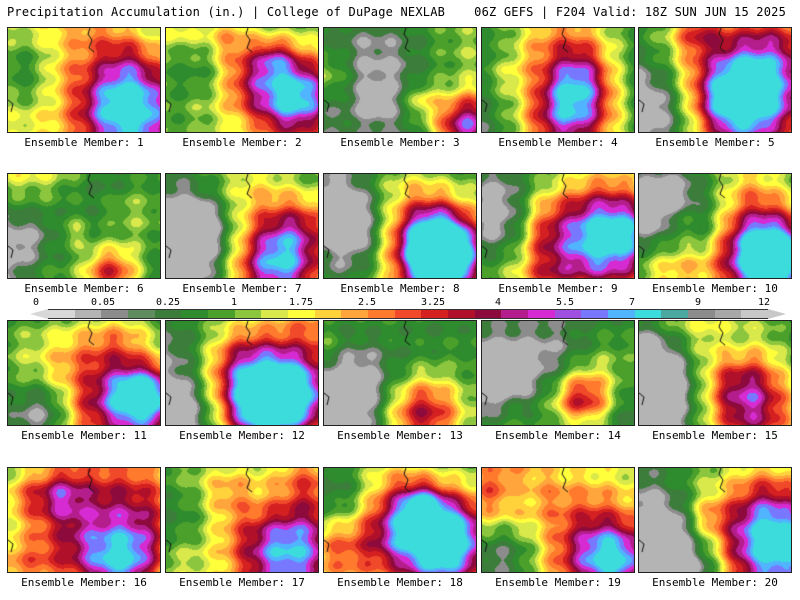  I want to click on ensemble-member-label: Ensemble Member: 3, so click(400, 142).